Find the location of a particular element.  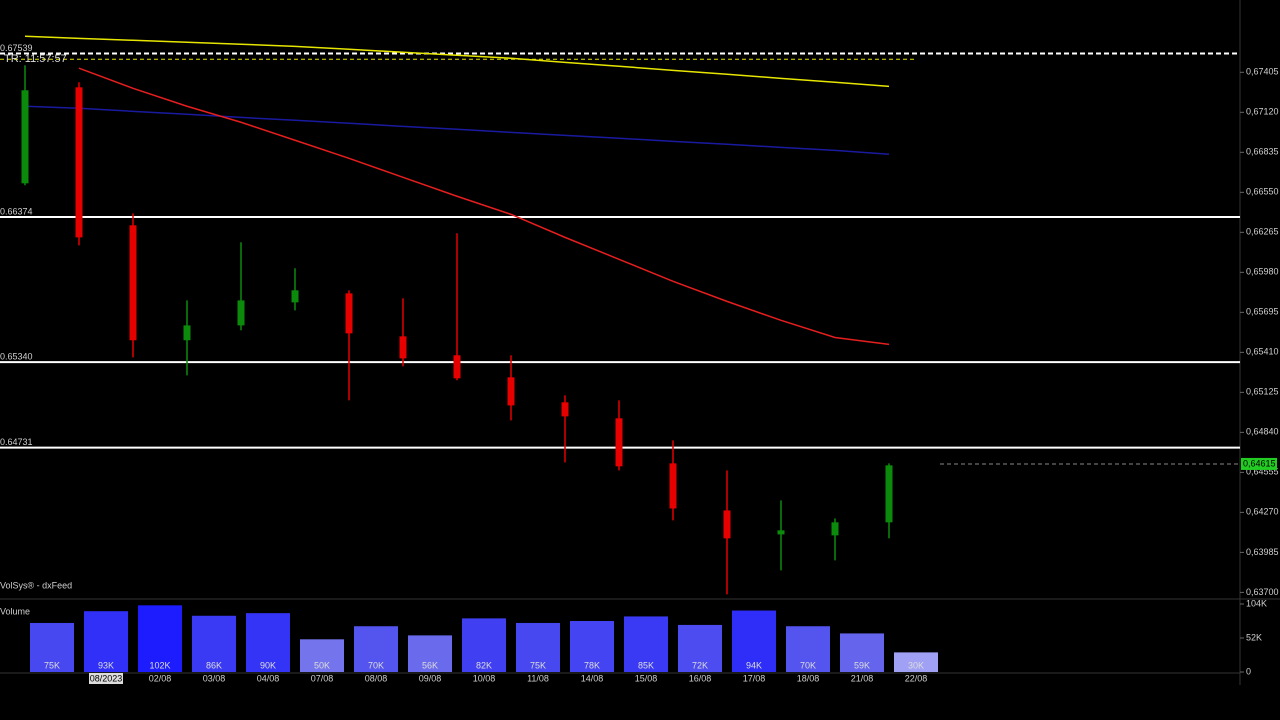

volume-label: 85K is located at coordinates (646, 665).